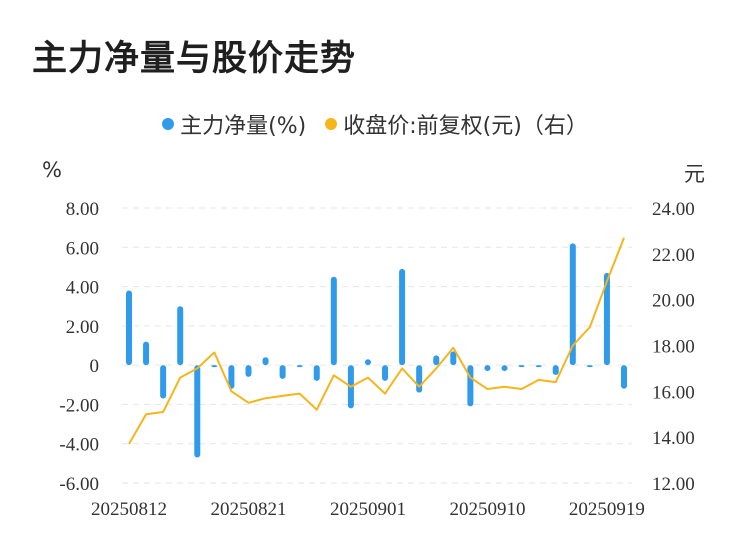 Image resolution: width=750 pixels, height=558 pixels. I want to click on y-left-tick-label: 4.00, so click(82, 288).